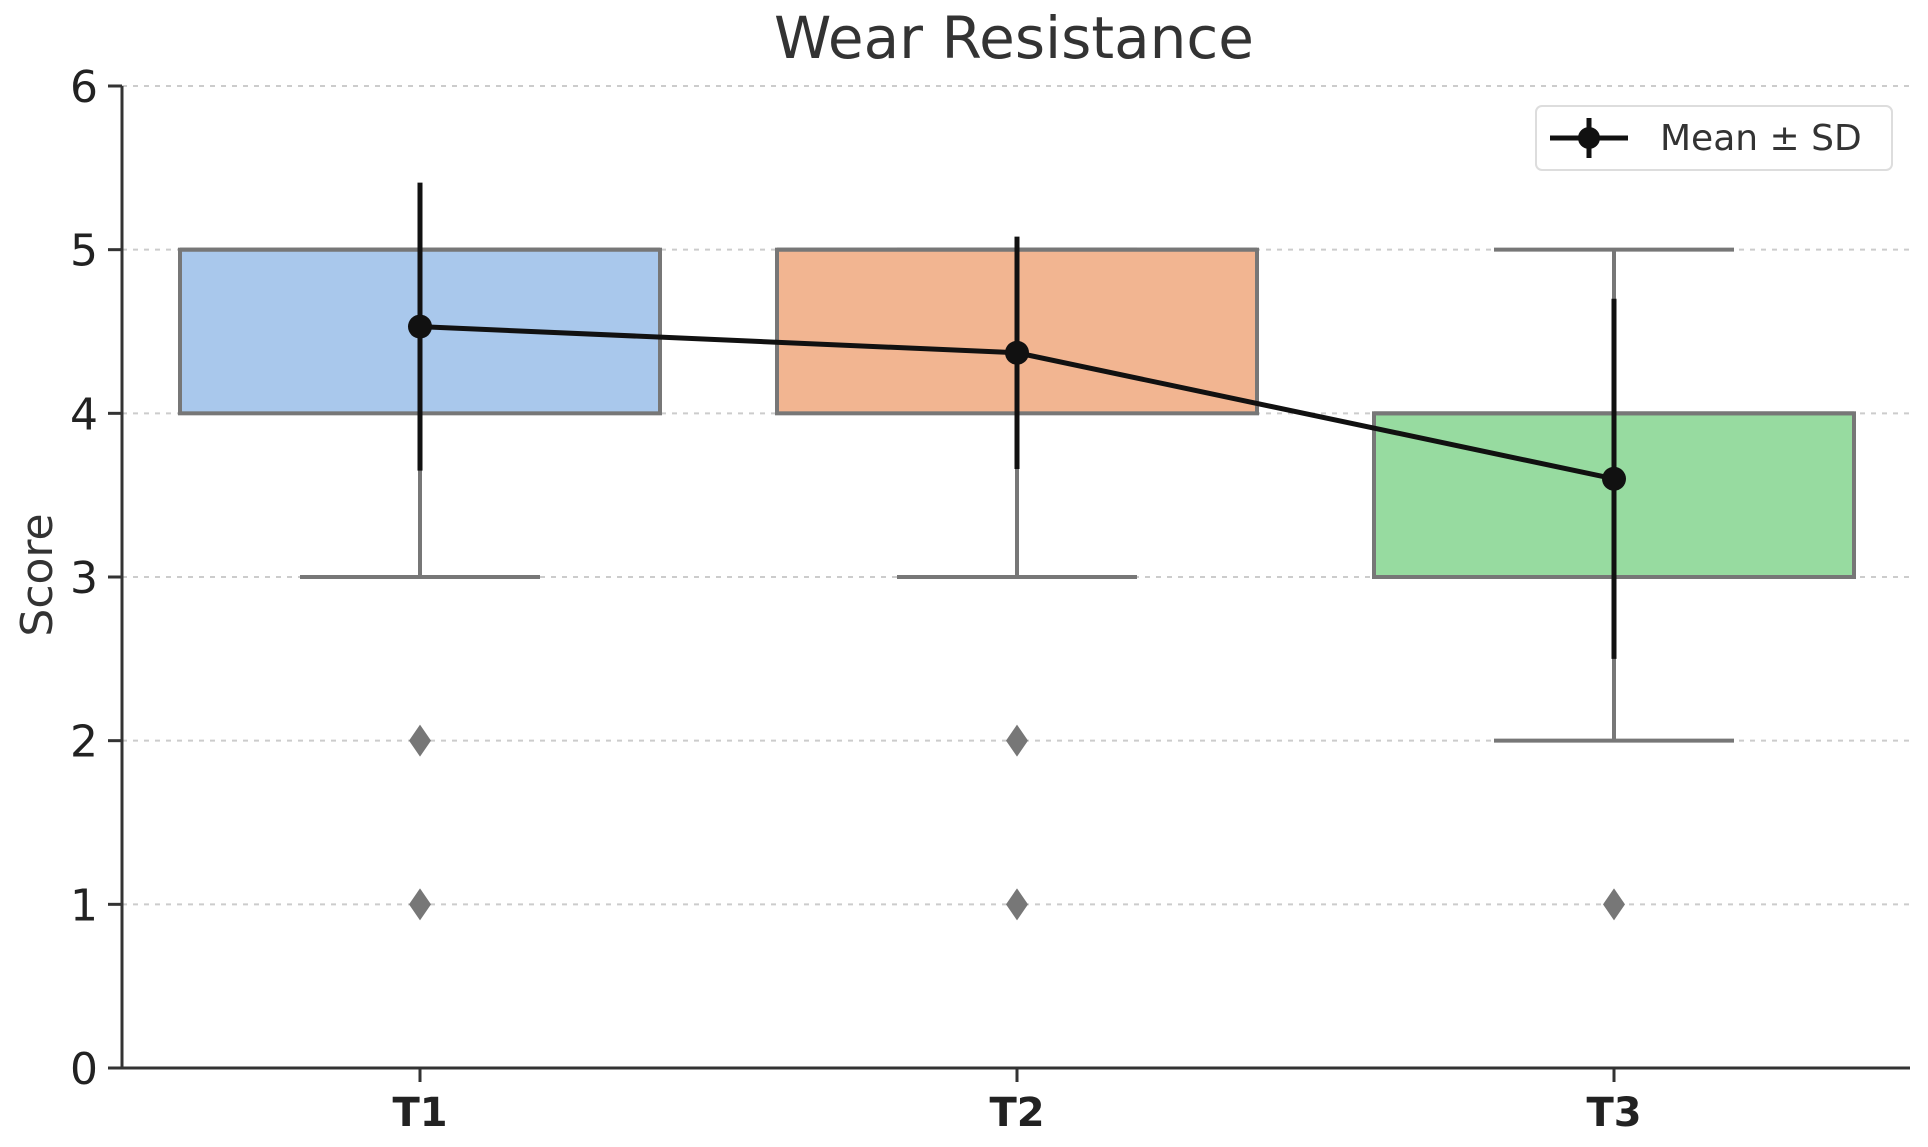 The height and width of the screenshot is (1147, 1928). Describe the element at coordinates (1014, 38) in the screenshot. I see `chart-title: Wear Resistance` at that location.